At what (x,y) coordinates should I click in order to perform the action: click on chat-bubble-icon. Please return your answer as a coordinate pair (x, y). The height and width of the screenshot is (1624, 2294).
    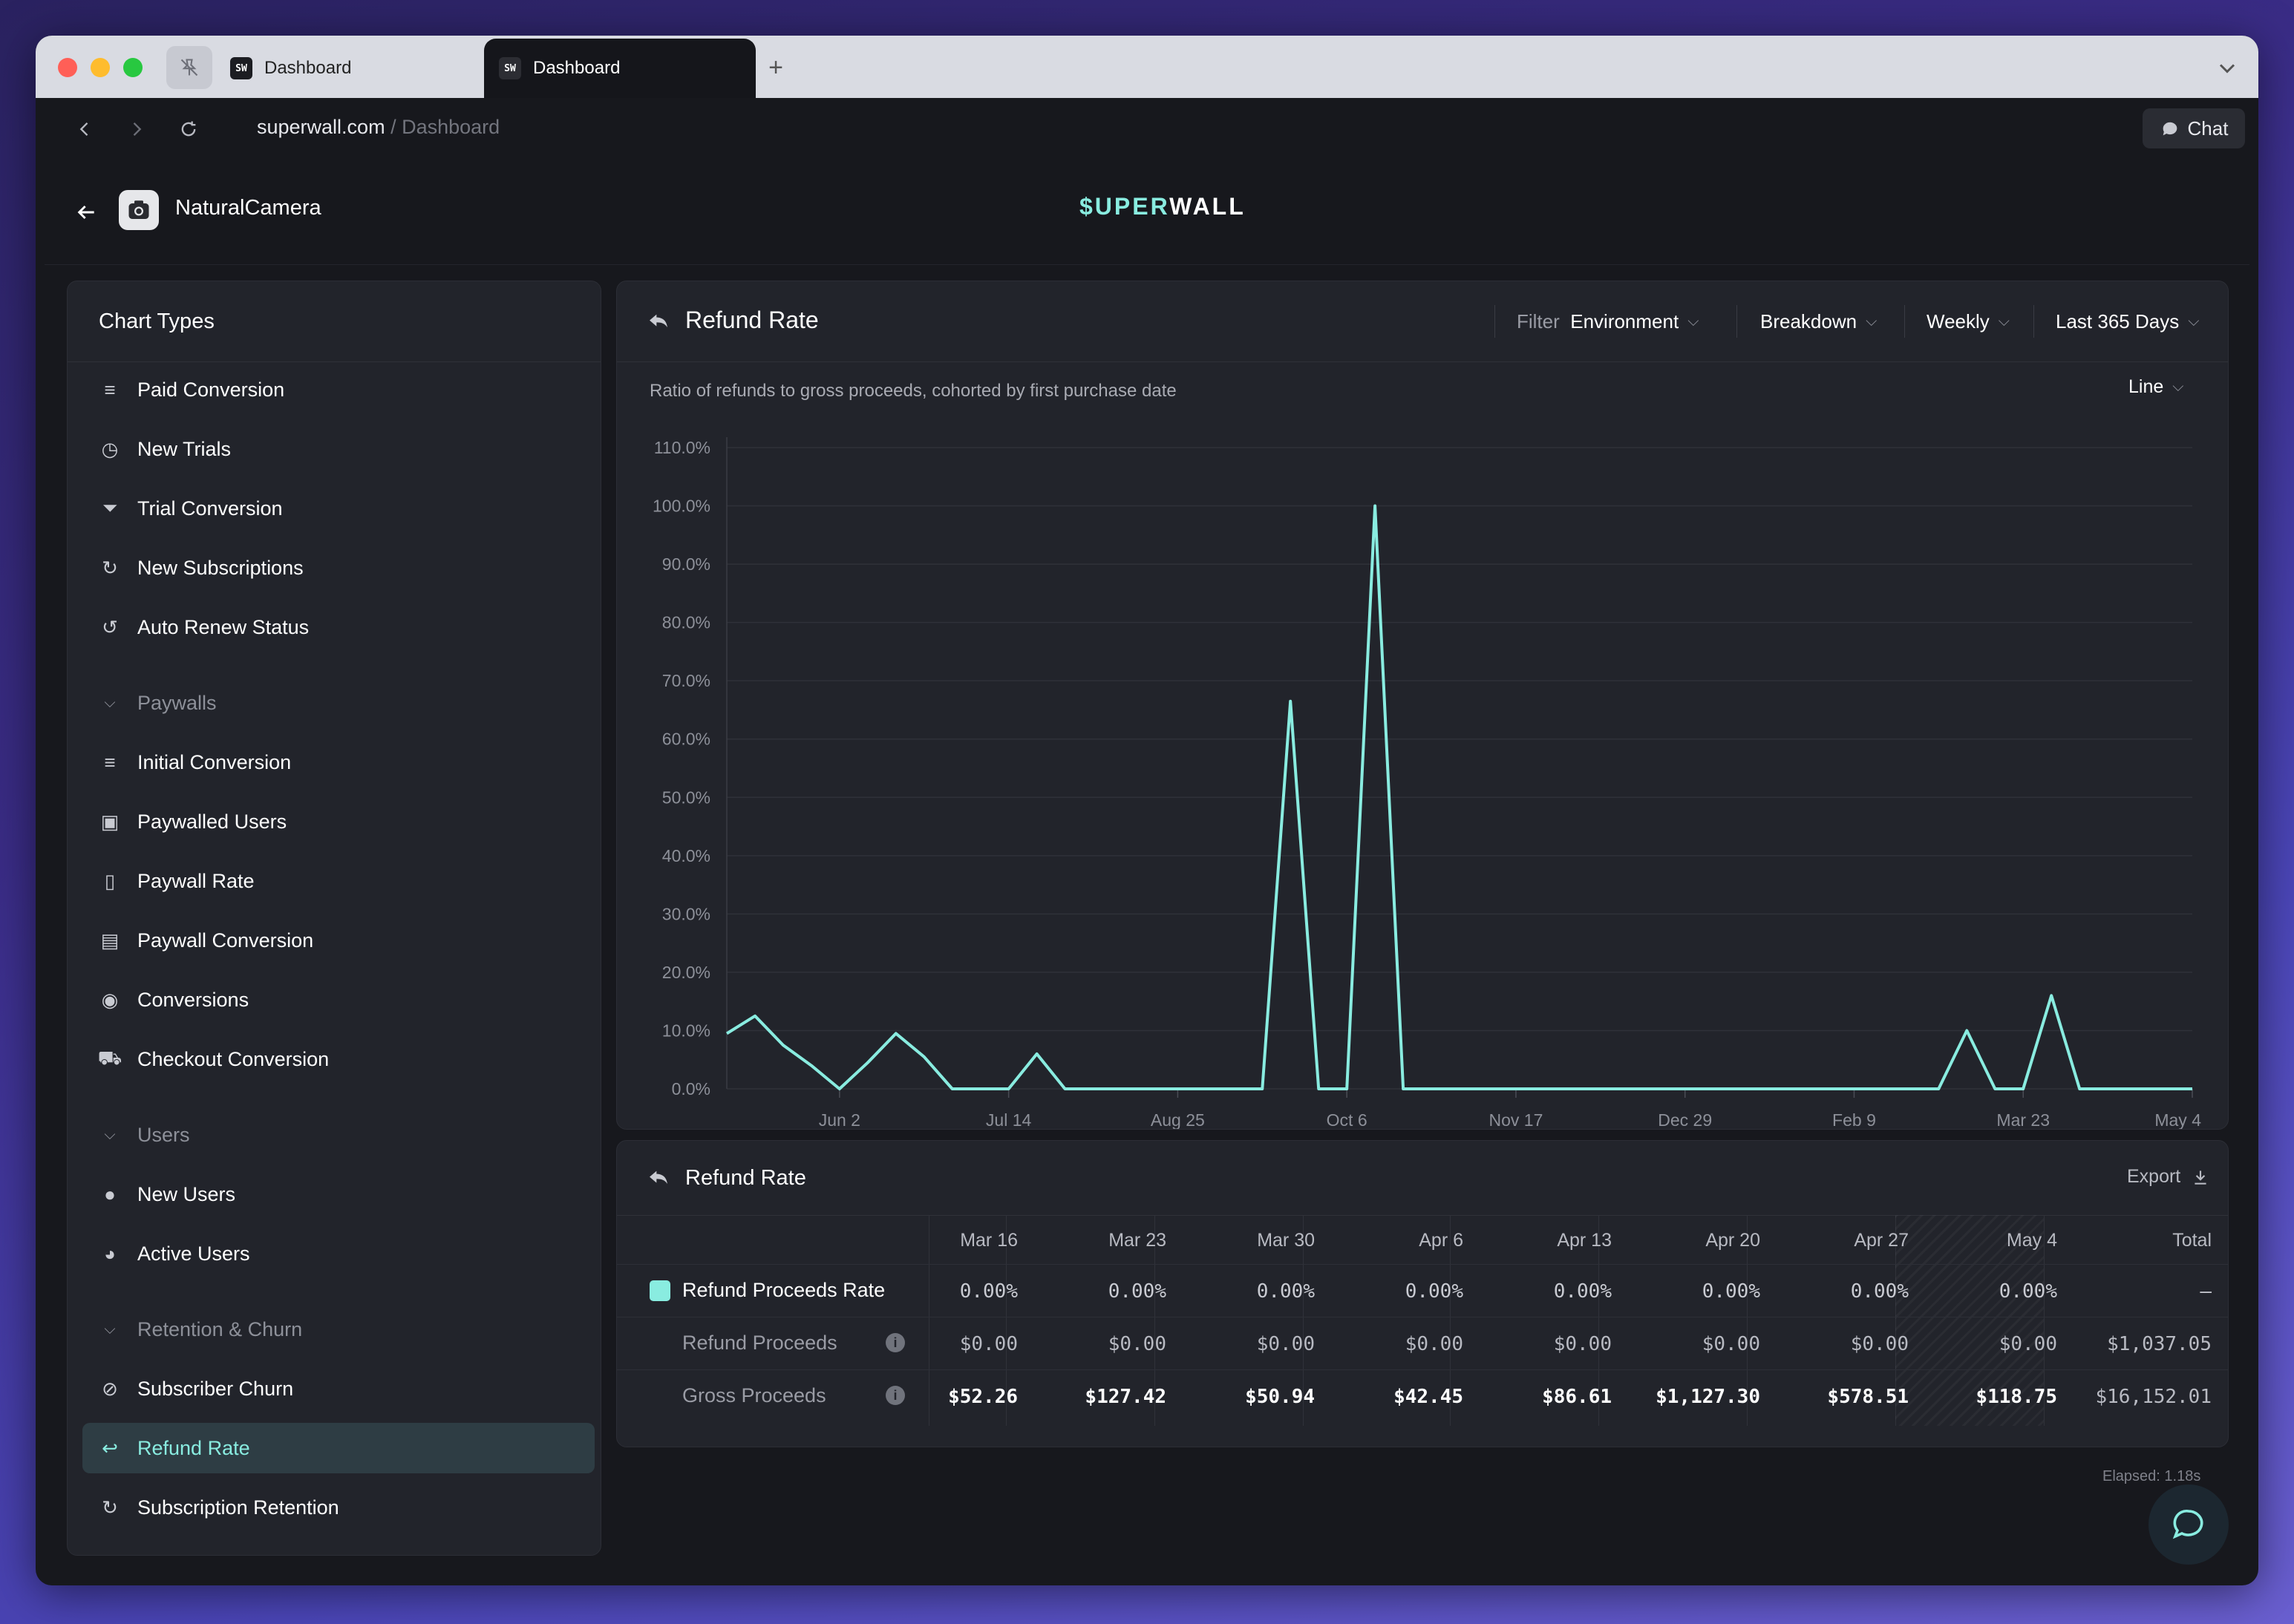
    Looking at the image, I should click on (2187, 1524).